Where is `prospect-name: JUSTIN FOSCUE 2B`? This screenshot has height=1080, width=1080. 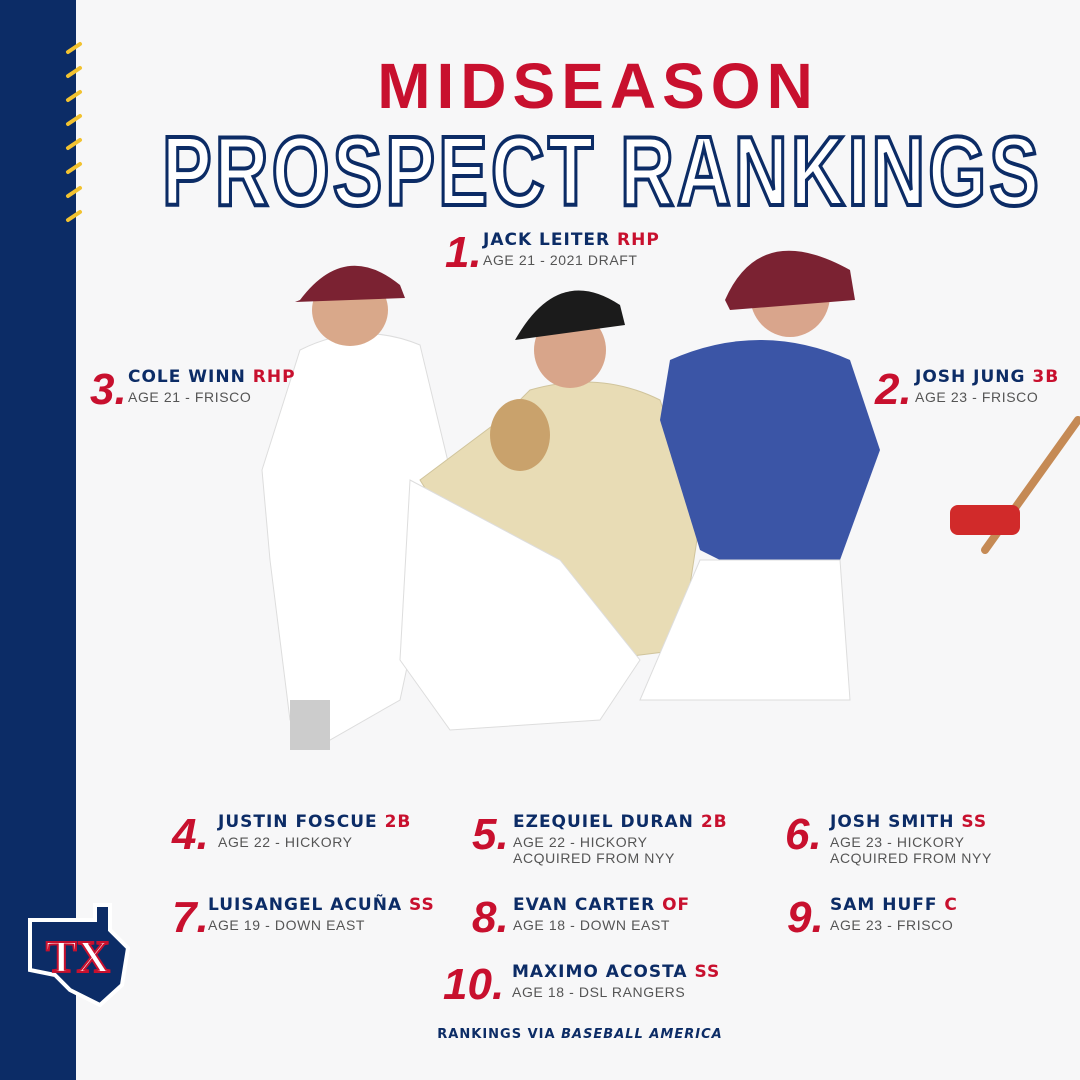 prospect-name: JUSTIN FOSCUE 2B is located at coordinates (314, 822).